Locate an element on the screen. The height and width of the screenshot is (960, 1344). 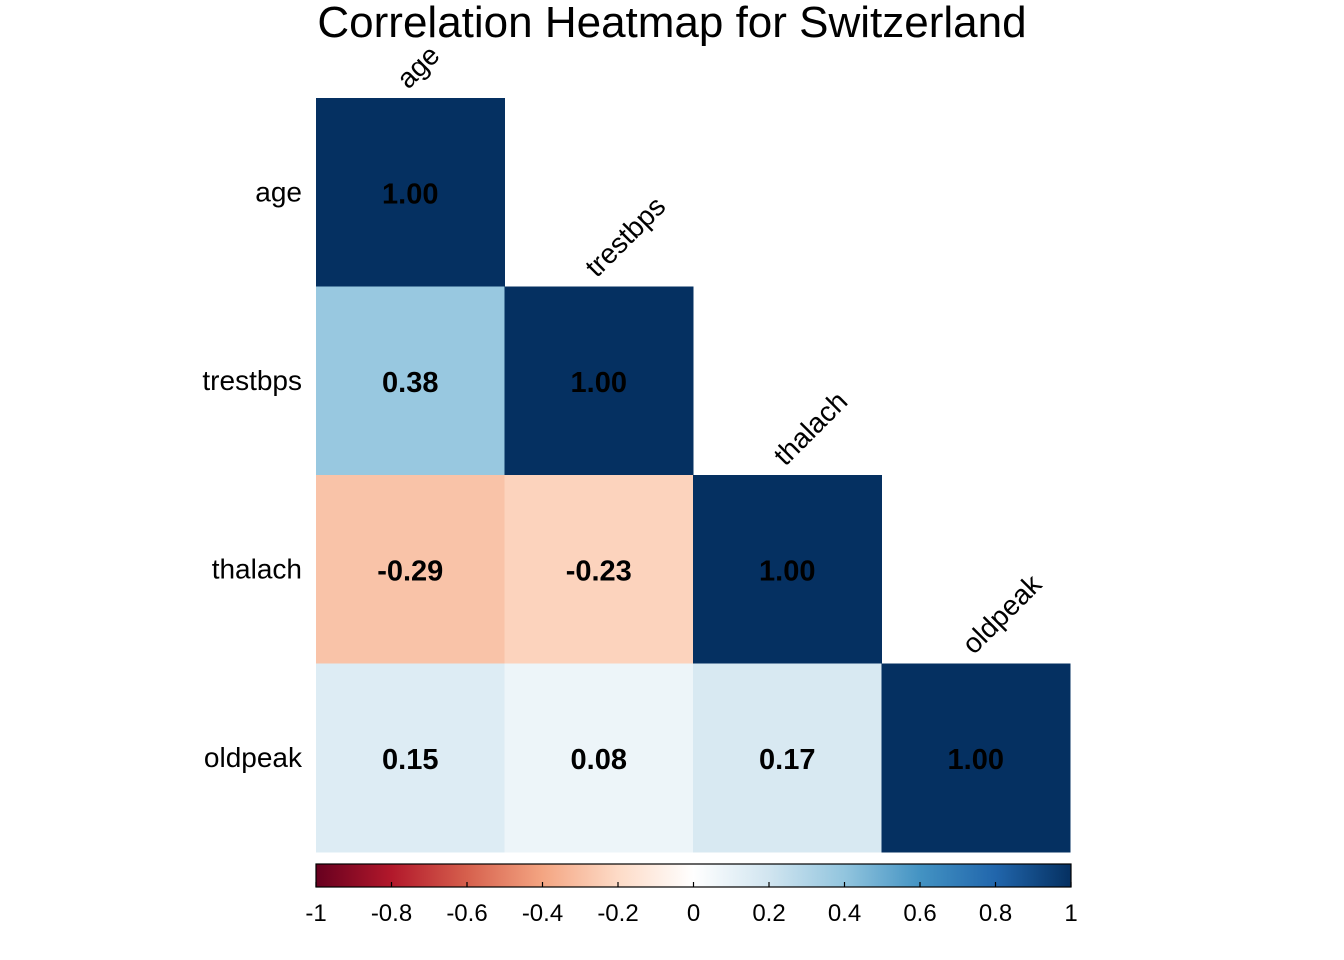
heatmap-cell-oldpeak-age is located at coordinates (411, 758).